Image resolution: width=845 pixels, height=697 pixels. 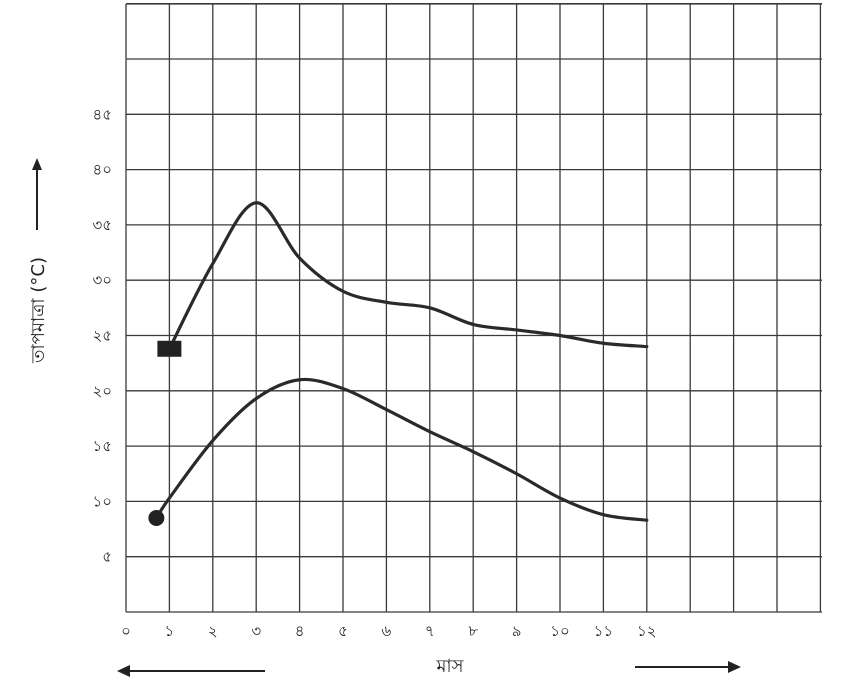 What do you see at coordinates (103, 225) in the screenshot?
I see `y-tick-label: ৩৫` at bounding box center [103, 225].